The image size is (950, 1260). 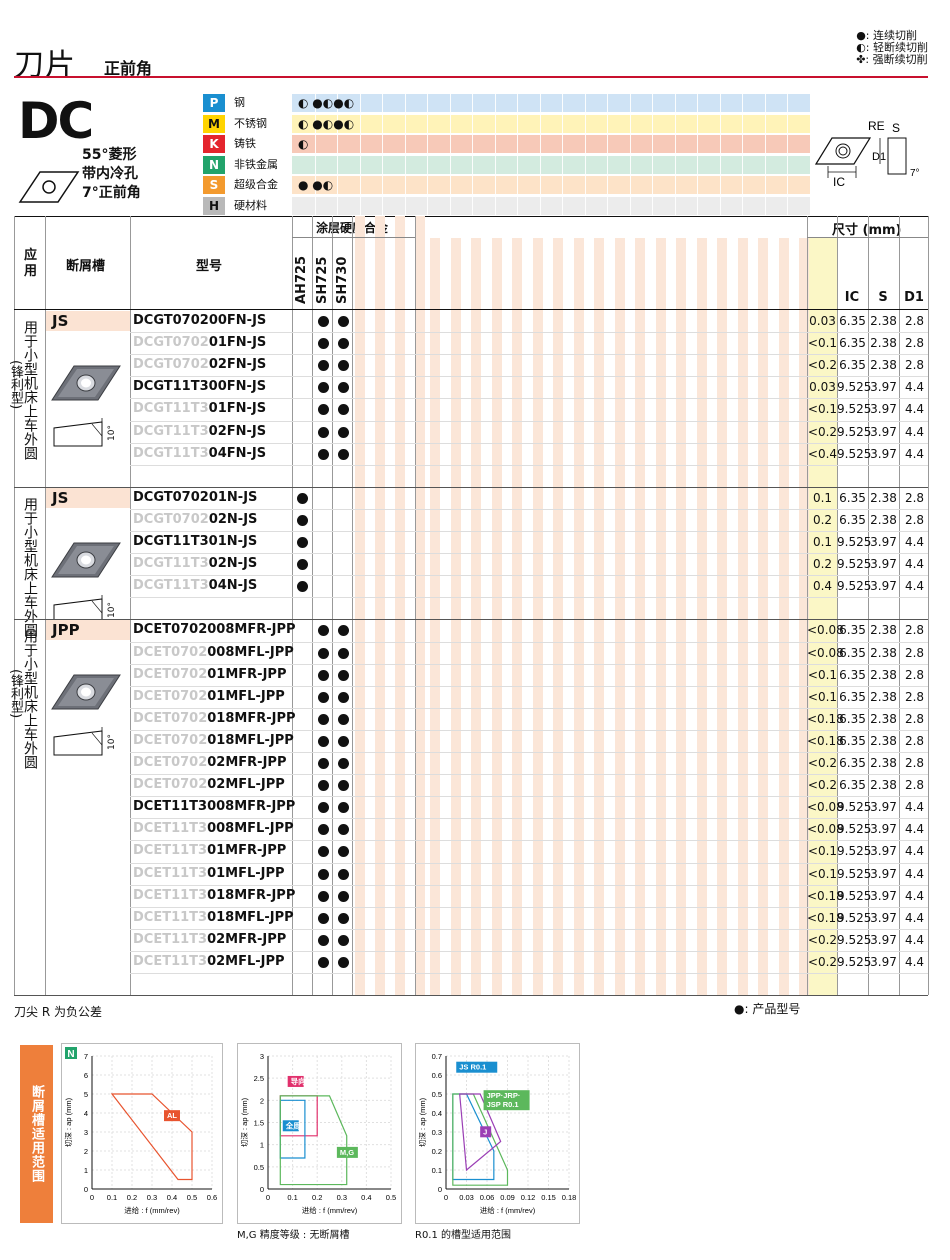 I want to click on material-grade-marks: ◐, so click(x=303, y=144).